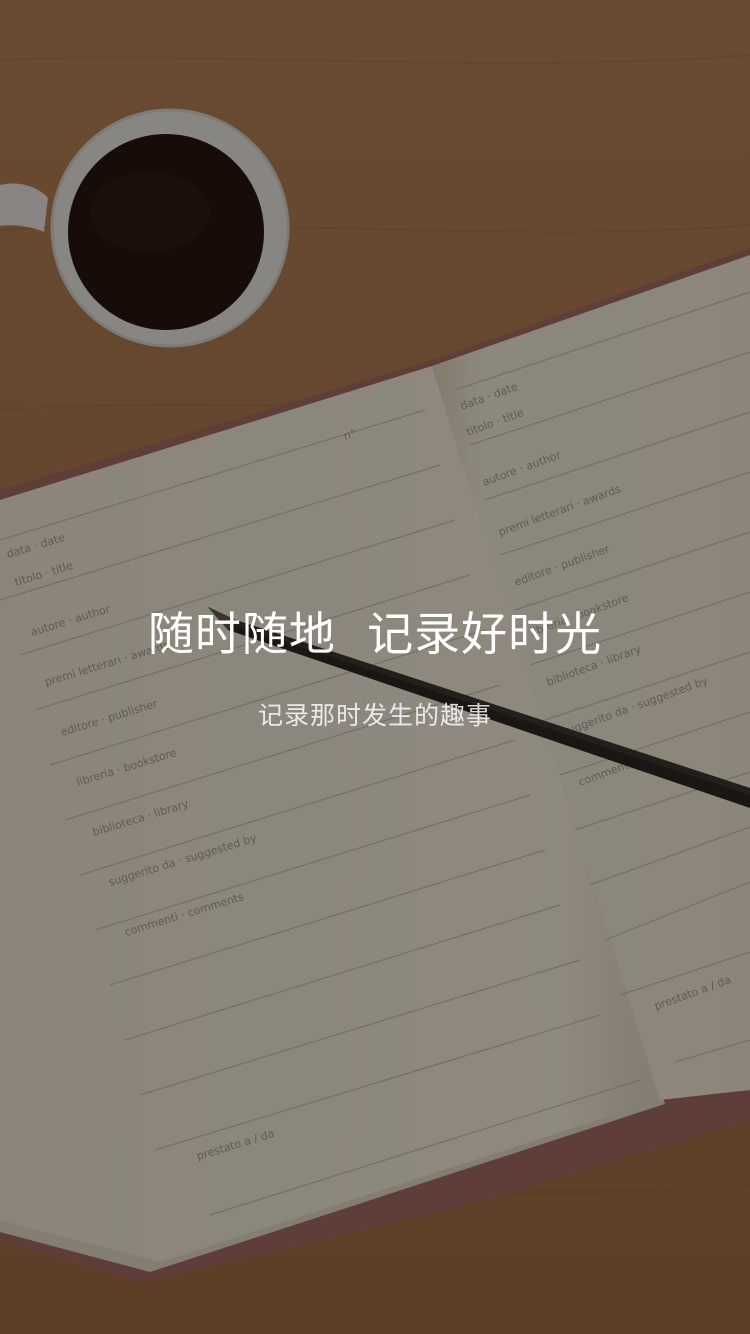 This screenshot has width=750, height=1334. What do you see at coordinates (350, 435) in the screenshot?
I see `left-page-number: n°` at bounding box center [350, 435].